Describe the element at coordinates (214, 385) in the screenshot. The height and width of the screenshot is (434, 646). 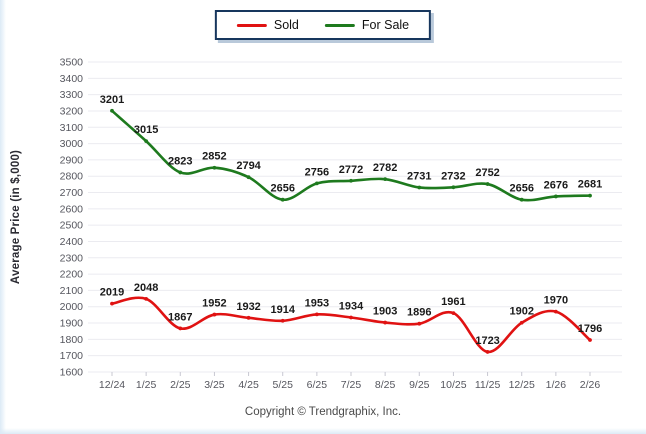
I see `x-tick-label: 3/25` at that location.